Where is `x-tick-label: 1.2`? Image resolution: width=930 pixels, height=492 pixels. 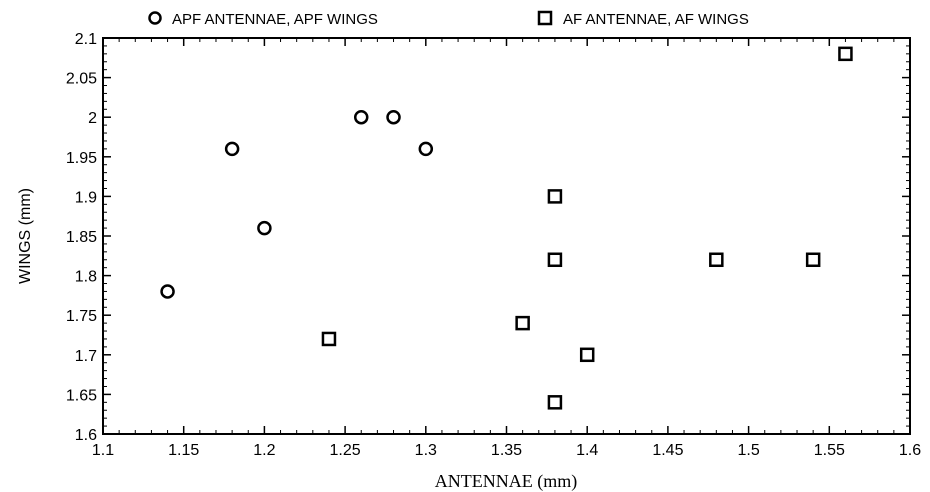 x-tick-label: 1.2 is located at coordinates (264, 450).